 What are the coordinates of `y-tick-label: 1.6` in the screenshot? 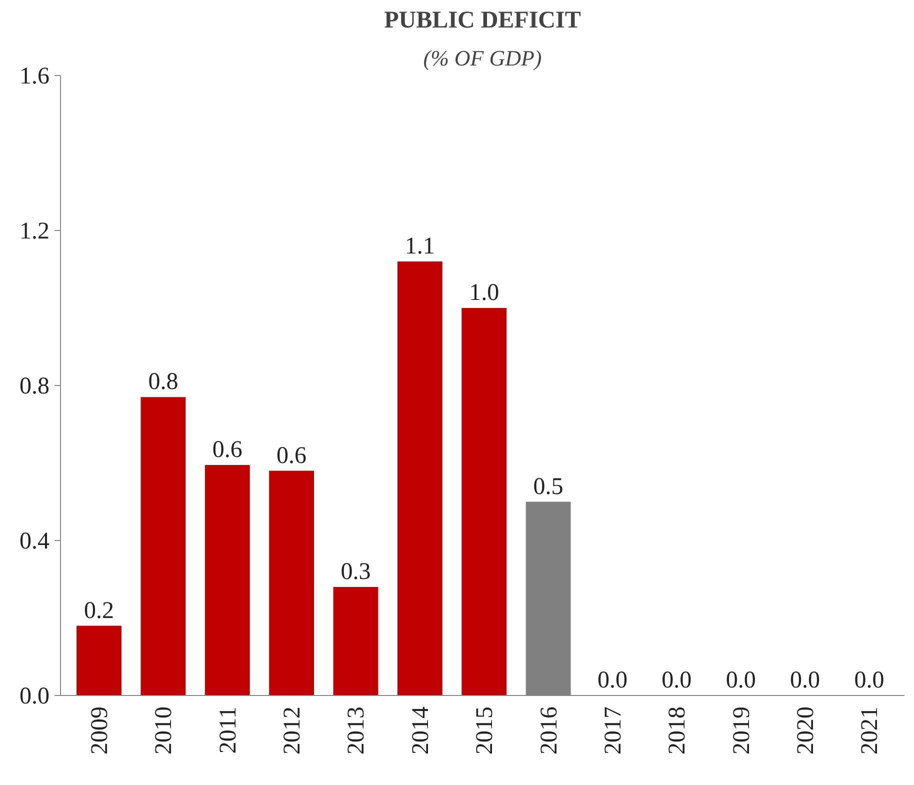 It's located at (35, 77).